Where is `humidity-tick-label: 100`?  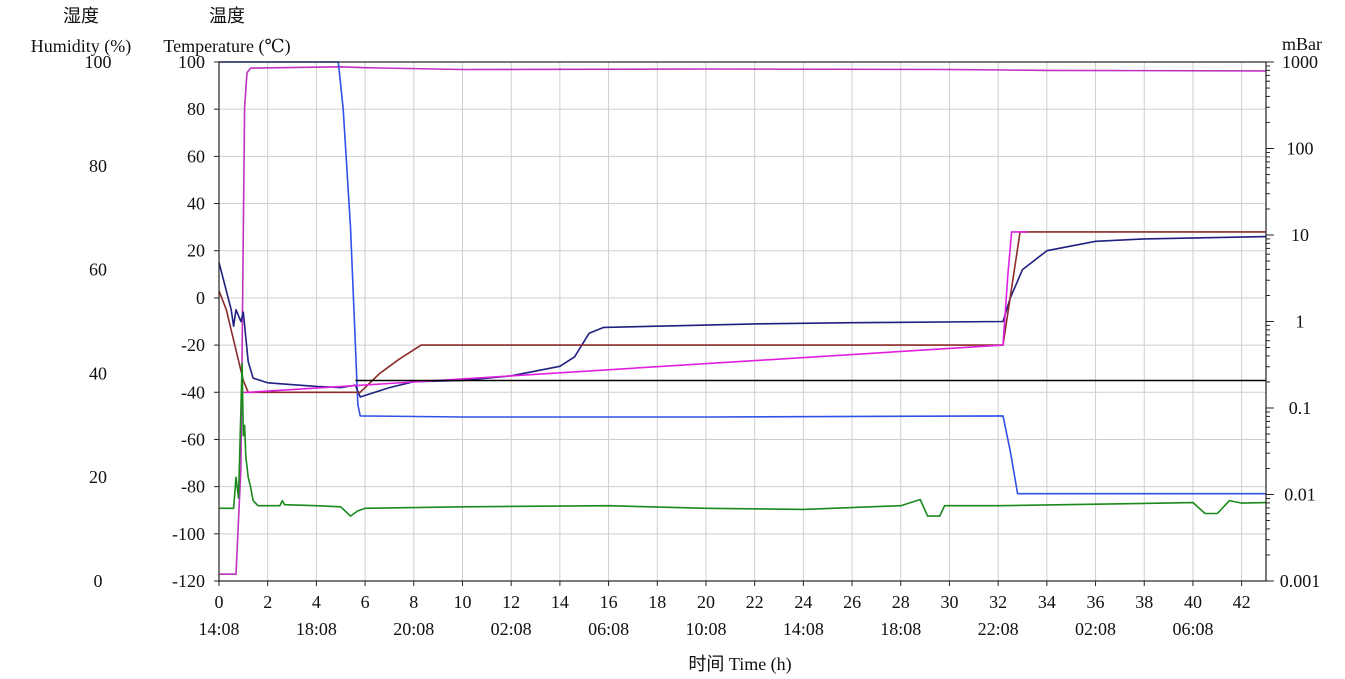 humidity-tick-label: 100 is located at coordinates (98, 62).